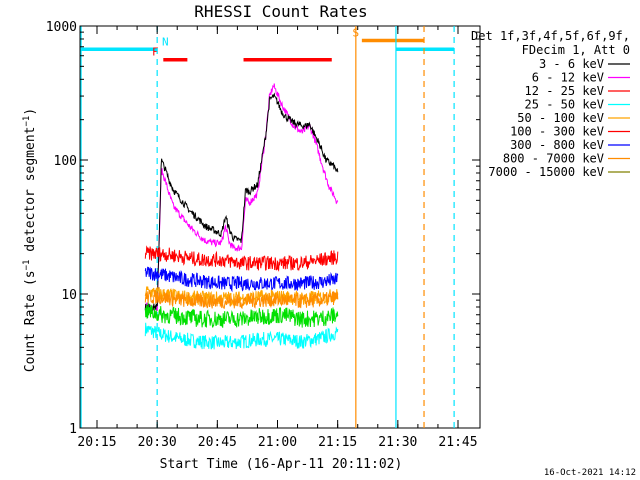 This screenshot has height=480, width=640. What do you see at coordinates (564, 91) in the screenshot?
I see `legend-entry: 12 - 25 keV` at bounding box center [564, 91].